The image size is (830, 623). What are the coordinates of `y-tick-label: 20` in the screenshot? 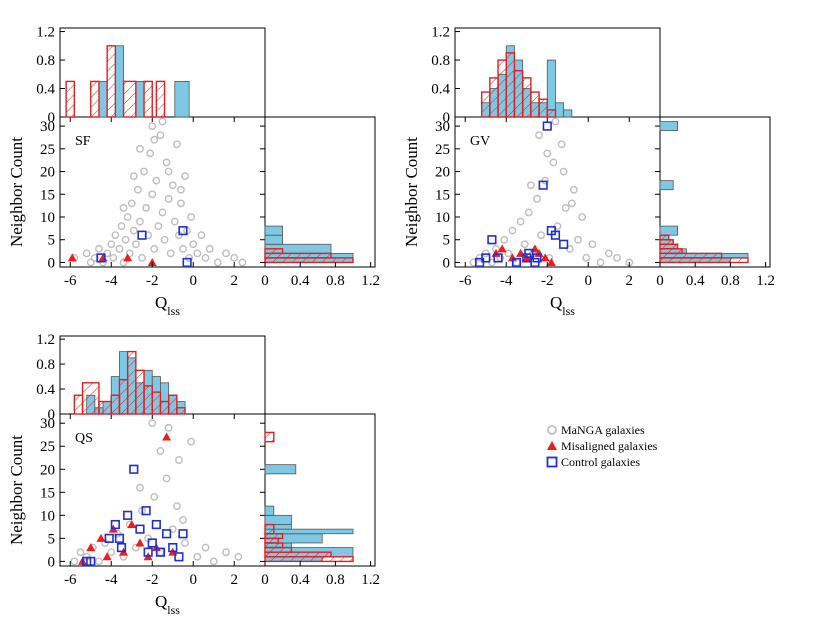 It's located at (47, 470).